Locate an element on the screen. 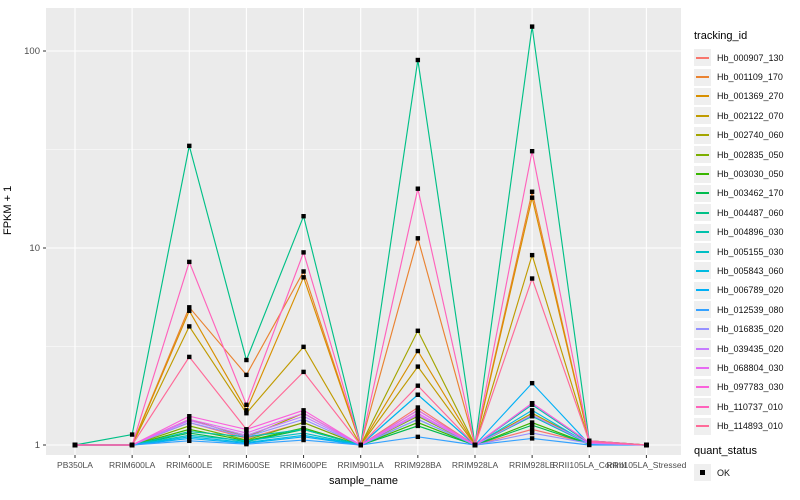  y-axis-title: FPKM + 1 is located at coordinates (8, 210).